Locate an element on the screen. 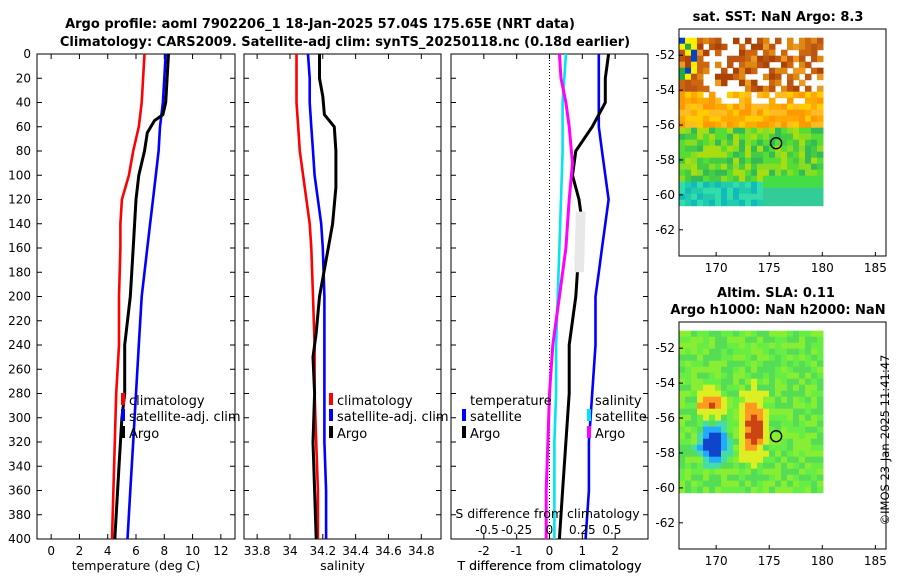 This screenshot has width=900, height=584. y-tick-label: 140 is located at coordinates (19, 224).